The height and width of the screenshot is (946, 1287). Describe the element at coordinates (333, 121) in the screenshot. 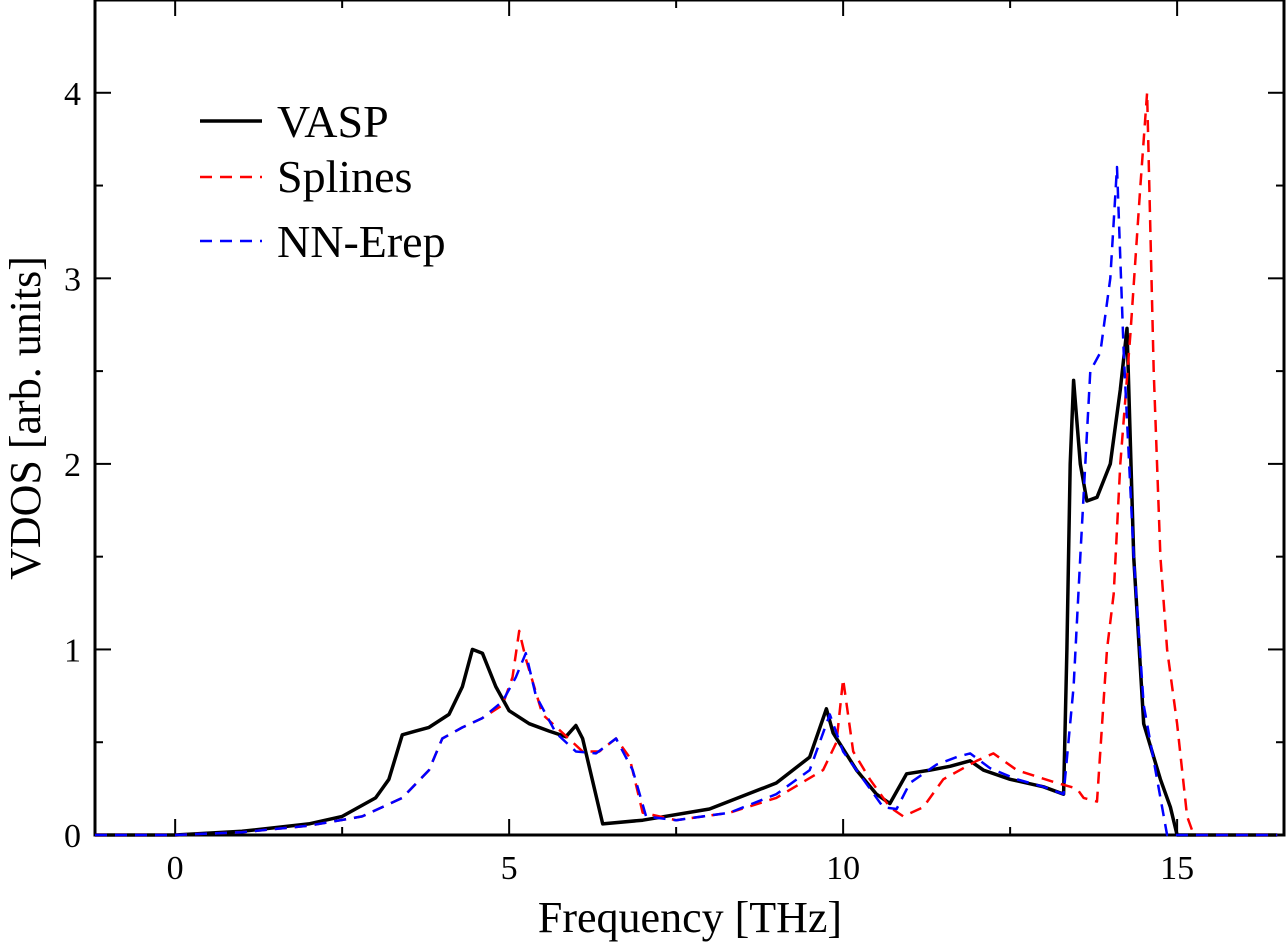

I see `legend-label-vasp: VASP` at that location.